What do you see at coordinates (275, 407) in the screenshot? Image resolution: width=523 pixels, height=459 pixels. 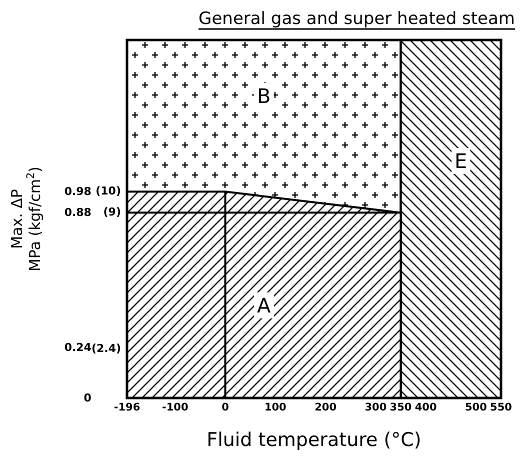 I see `x-tick-label: 100` at bounding box center [275, 407].